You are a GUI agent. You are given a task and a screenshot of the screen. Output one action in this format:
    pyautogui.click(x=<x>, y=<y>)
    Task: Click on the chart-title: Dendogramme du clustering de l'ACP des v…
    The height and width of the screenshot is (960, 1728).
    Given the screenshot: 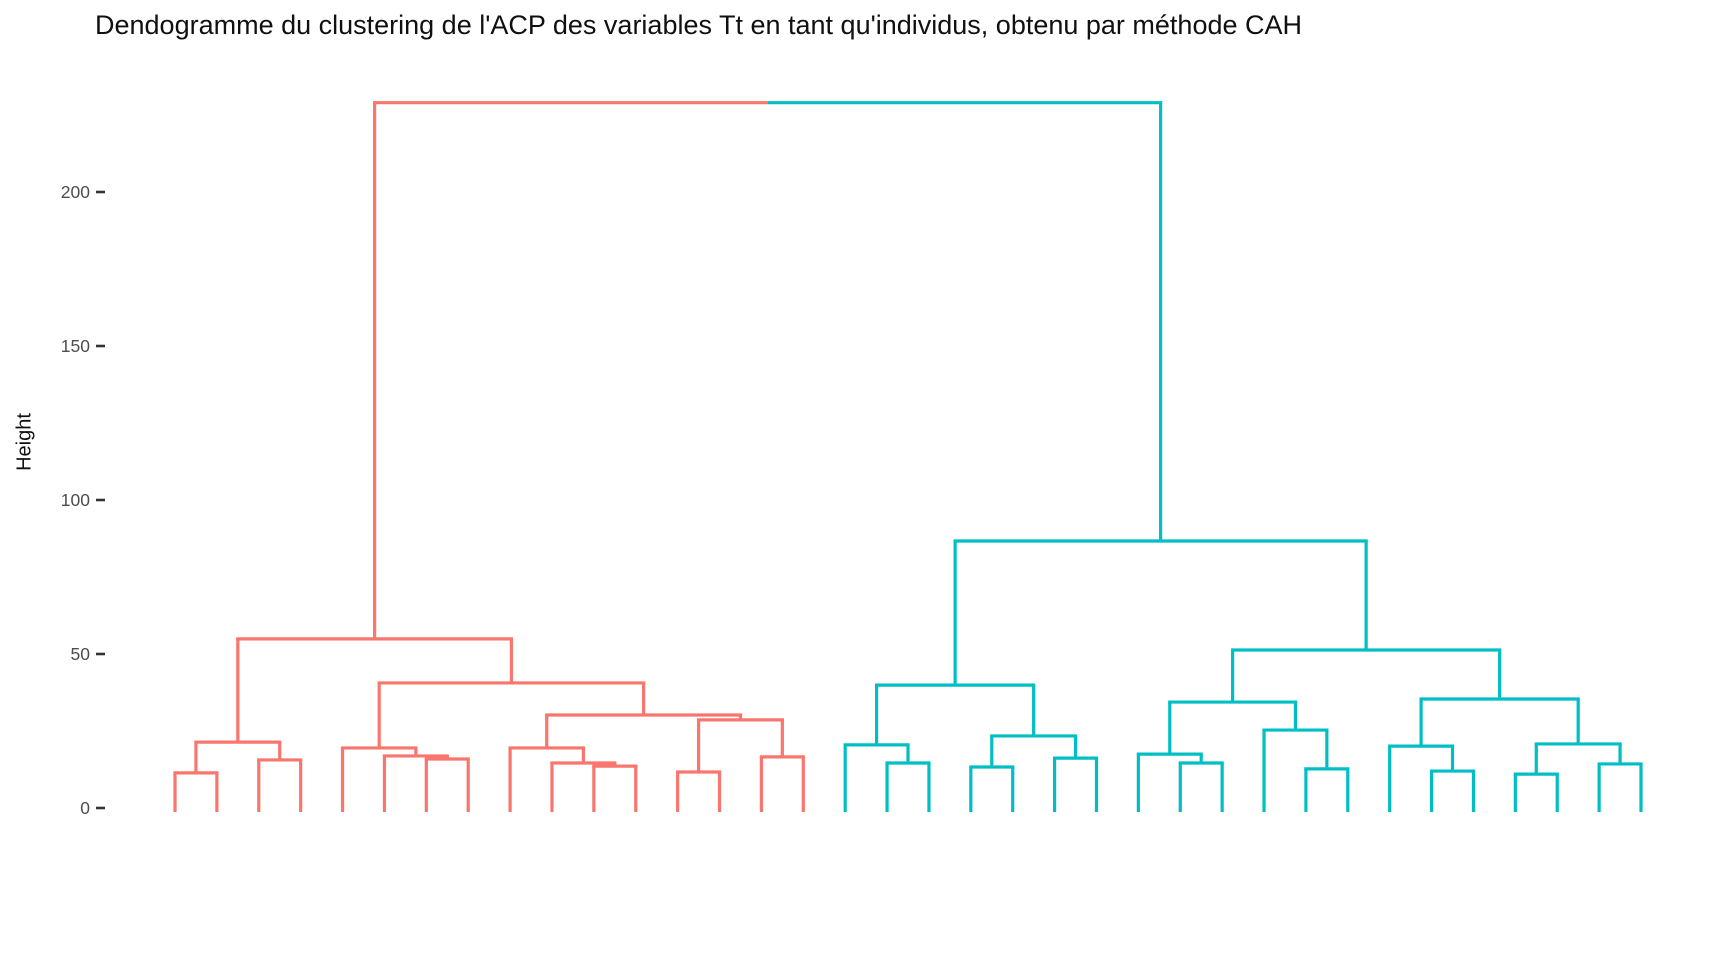 What is the action you would take?
    pyautogui.click(x=698, y=25)
    